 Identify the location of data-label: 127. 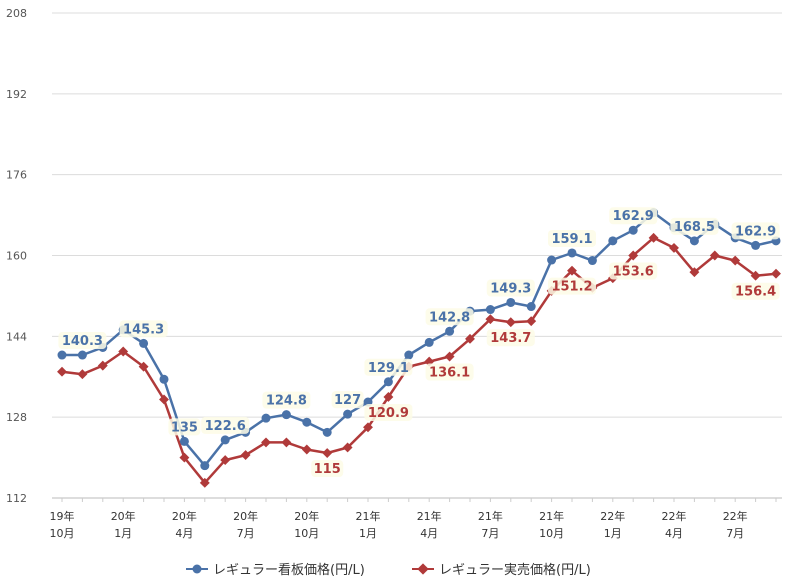
(347, 400).